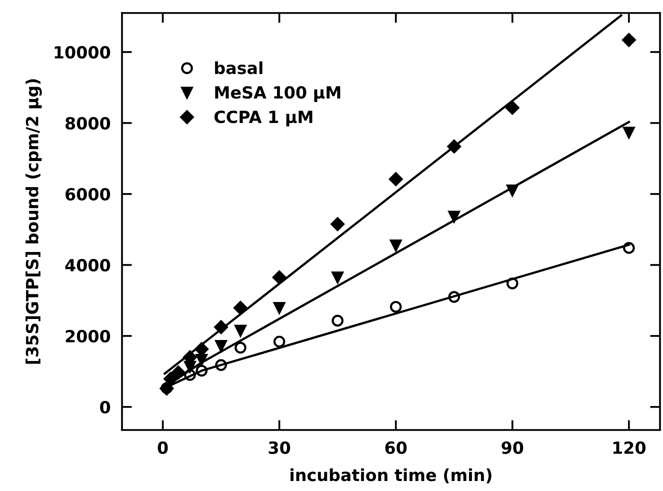 The image size is (663, 491). What do you see at coordinates (88, 123) in the screenshot?
I see `y-tick-label: 8000` at bounding box center [88, 123].